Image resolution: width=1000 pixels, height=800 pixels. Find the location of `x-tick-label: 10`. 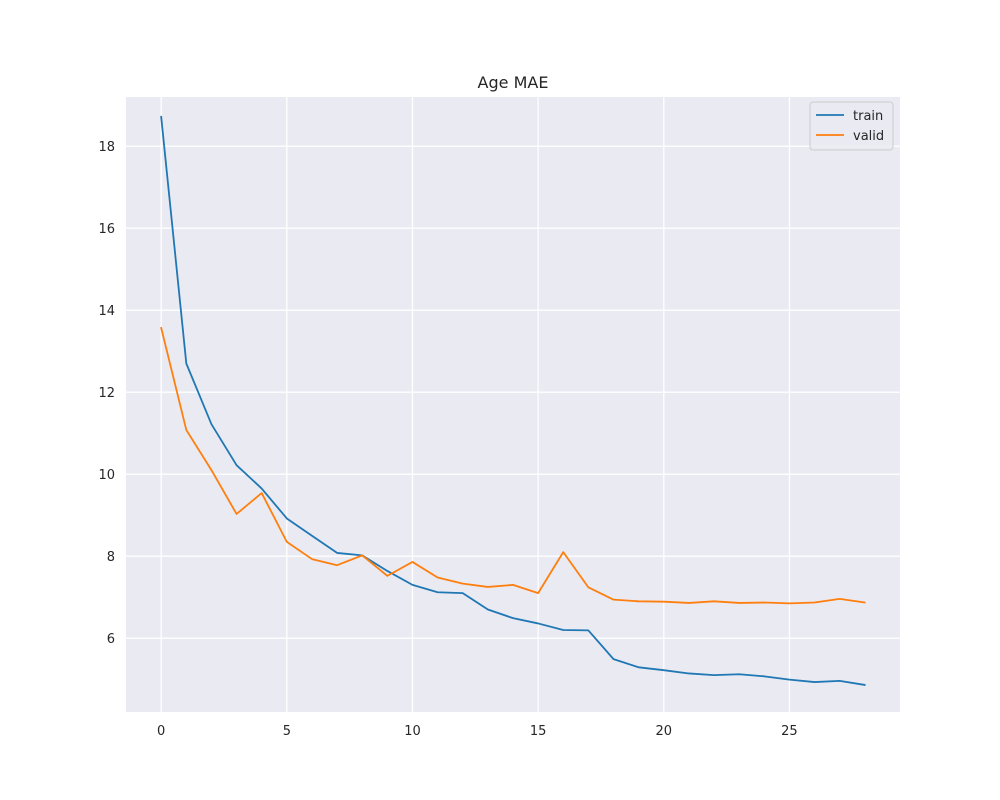

x-tick-label: 10 is located at coordinates (412, 731).